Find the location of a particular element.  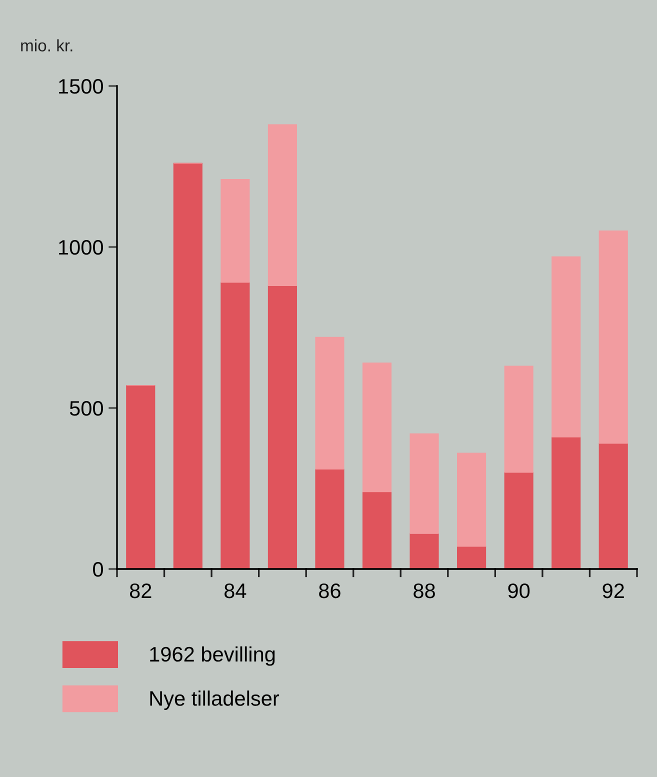

y-tick-label: 1000 is located at coordinates (81, 247).